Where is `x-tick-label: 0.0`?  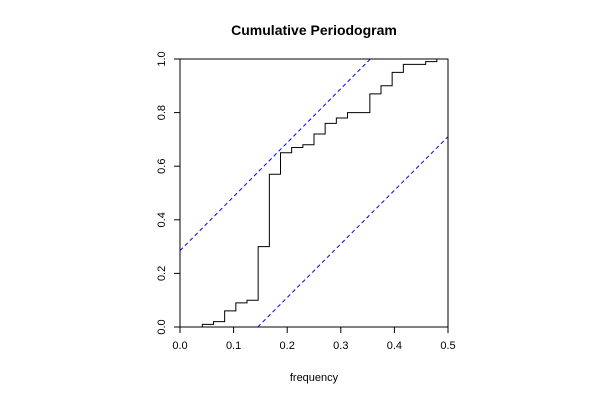
x-tick-label: 0.0 is located at coordinates (179, 346).